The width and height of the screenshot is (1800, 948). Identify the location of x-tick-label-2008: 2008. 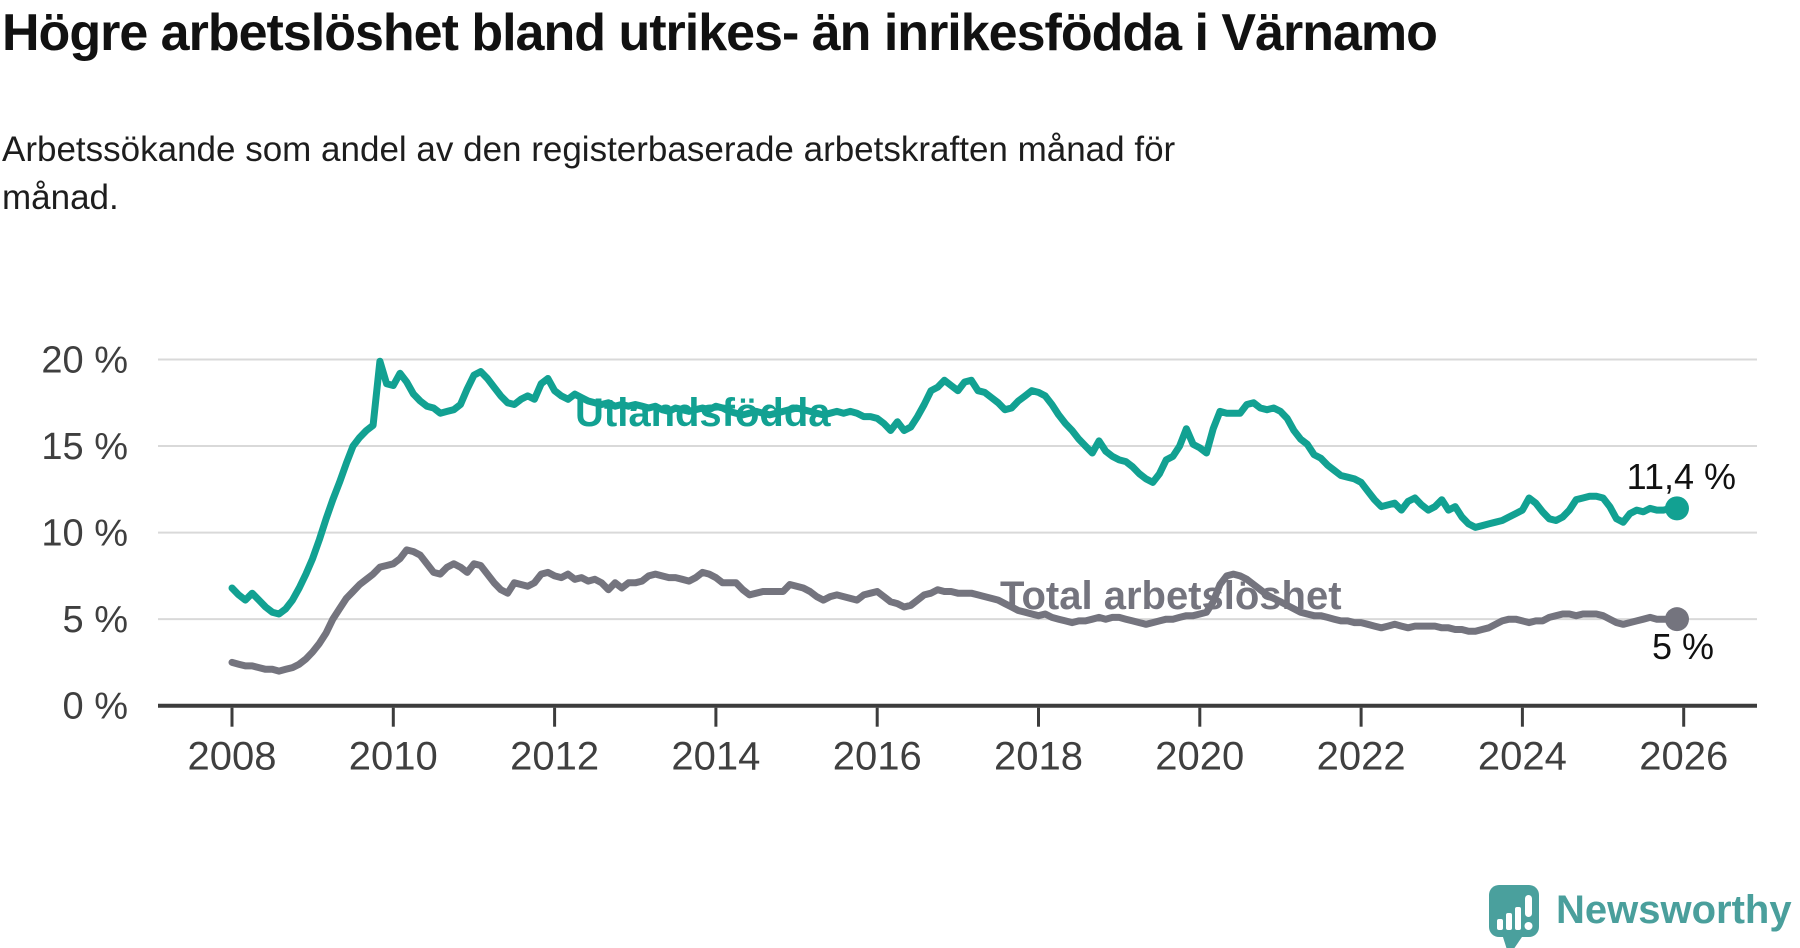
(232, 757).